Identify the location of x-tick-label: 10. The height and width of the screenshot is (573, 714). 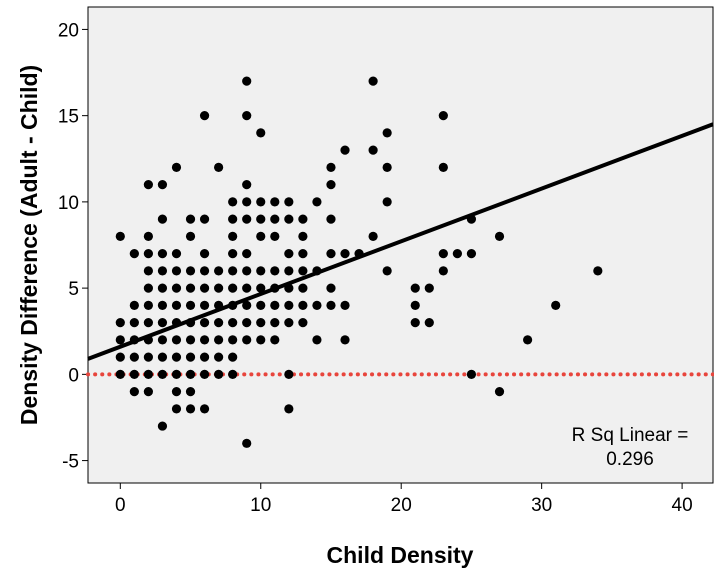
(260, 505).